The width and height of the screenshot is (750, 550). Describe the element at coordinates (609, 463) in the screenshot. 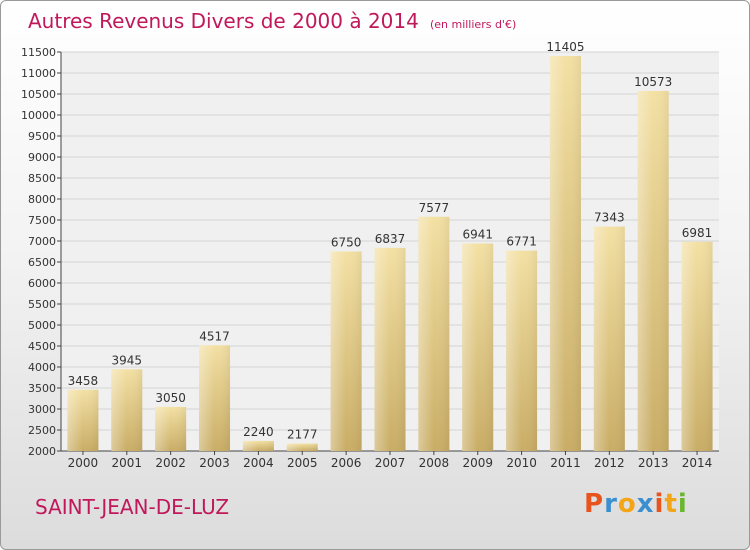

I see `x-tick-label: 2012` at that location.